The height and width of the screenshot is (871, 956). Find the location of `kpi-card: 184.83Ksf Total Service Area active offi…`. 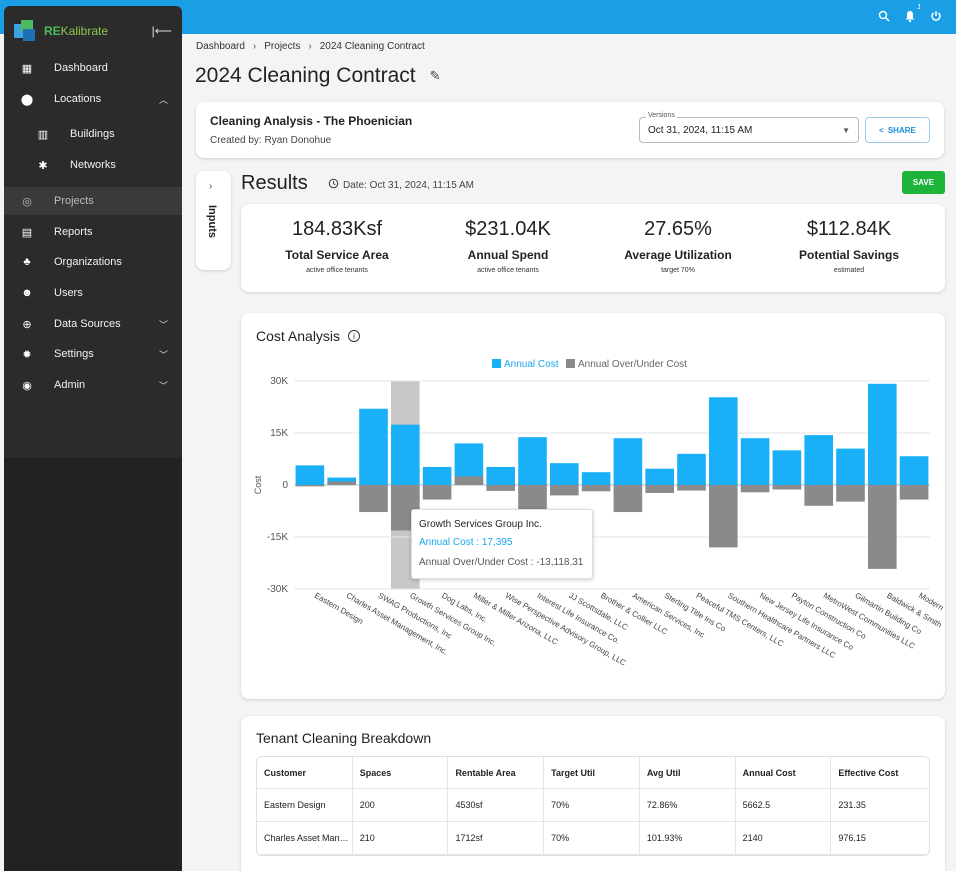

kpi-card: 184.83Ksf Total Service Area active offi… is located at coordinates (593, 248).